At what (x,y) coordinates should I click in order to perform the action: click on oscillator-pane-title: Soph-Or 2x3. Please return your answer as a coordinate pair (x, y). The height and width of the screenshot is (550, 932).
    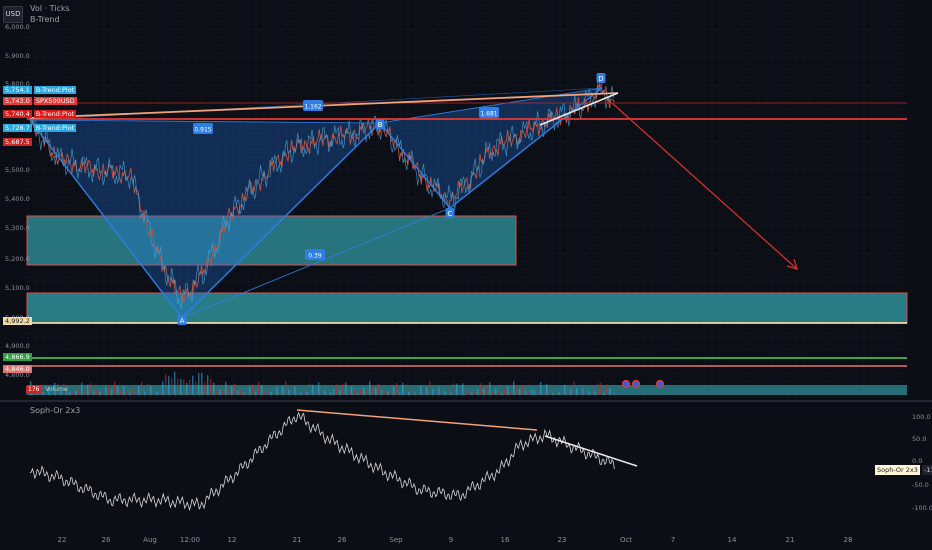
    Looking at the image, I should click on (55, 410).